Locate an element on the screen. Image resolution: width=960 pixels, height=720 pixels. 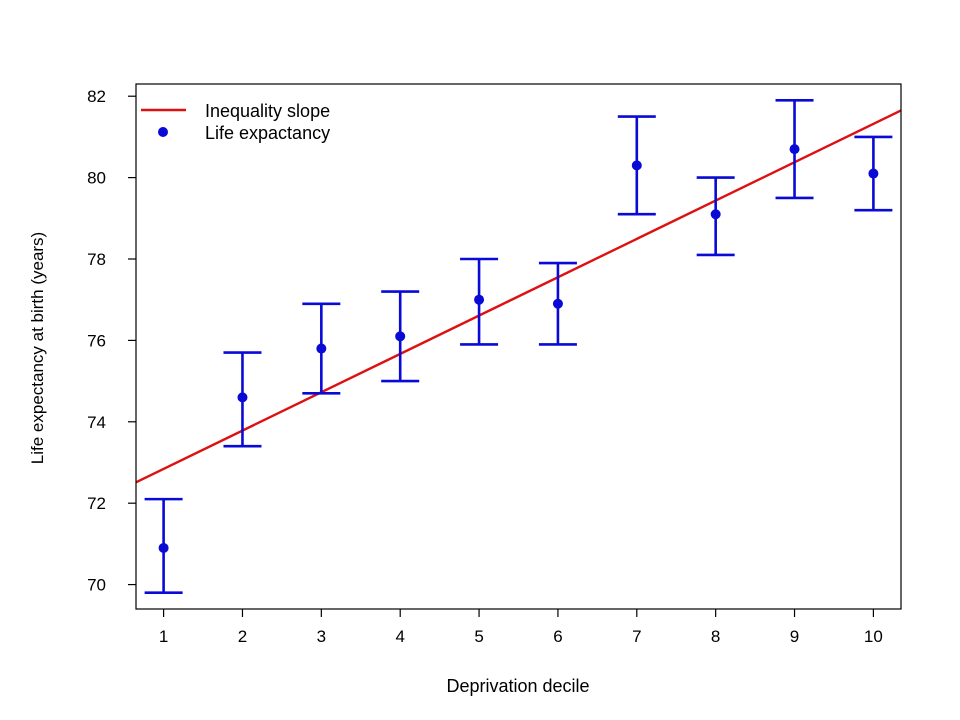
x-tick-label: 3 is located at coordinates (321, 636).